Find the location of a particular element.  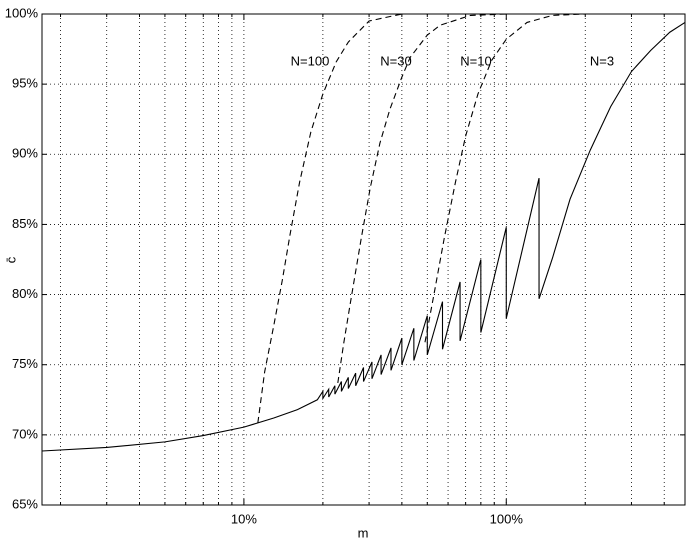

x-tick-label: 10% is located at coordinates (244, 518).